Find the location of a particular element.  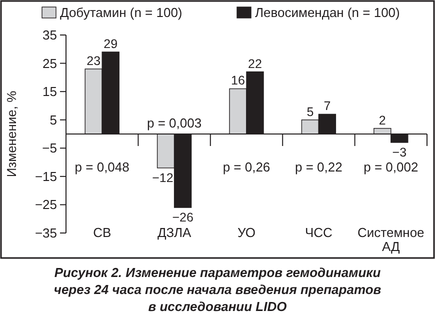

y-tick-label: −35 is located at coordinates (45, 233).